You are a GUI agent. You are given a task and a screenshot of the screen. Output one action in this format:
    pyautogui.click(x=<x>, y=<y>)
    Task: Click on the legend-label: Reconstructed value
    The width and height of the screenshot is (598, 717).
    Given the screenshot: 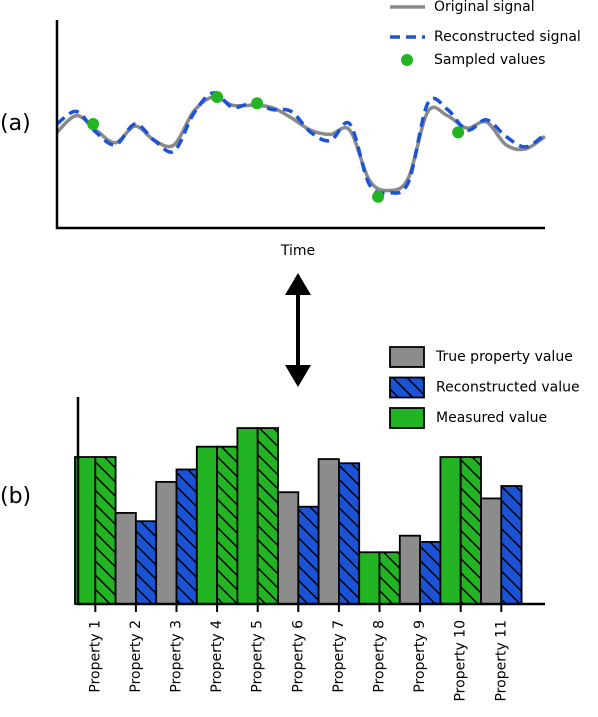 What is the action you would take?
    pyautogui.click(x=508, y=388)
    